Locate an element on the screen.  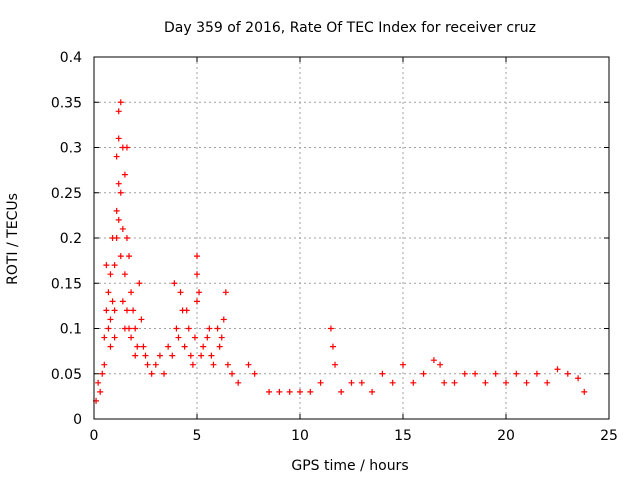
y-axis-label: ROTI / TECUs is located at coordinates (13, 239).